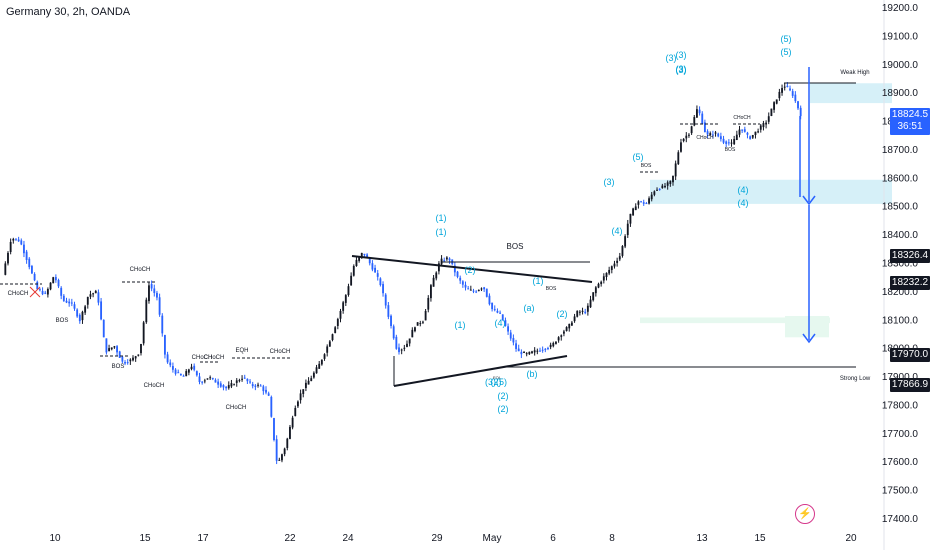  What do you see at coordinates (496, 382) in the screenshot?
I see `annotation-label: (2)` at bounding box center [496, 382].